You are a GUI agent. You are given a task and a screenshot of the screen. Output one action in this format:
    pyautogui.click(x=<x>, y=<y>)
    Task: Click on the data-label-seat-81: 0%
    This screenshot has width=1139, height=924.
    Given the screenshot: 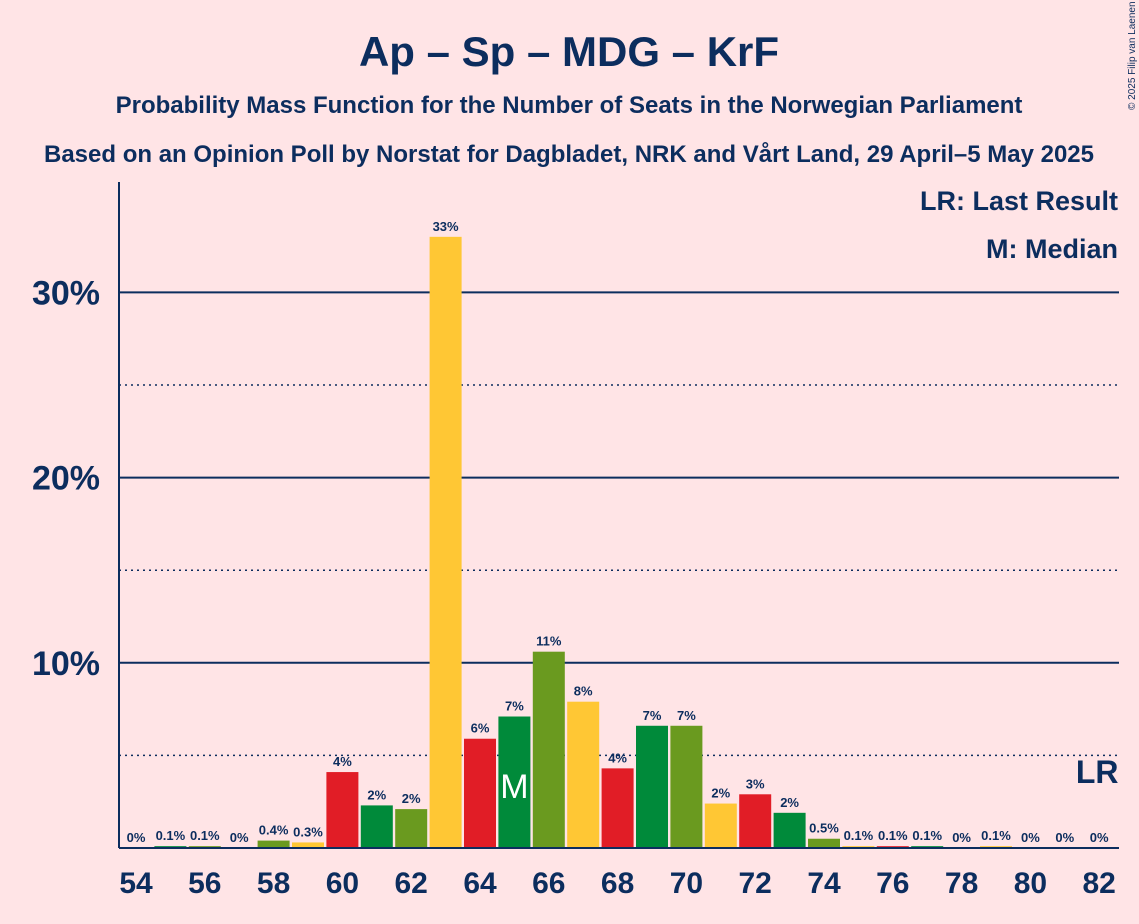 What is the action you would take?
    pyautogui.click(x=1064, y=837)
    